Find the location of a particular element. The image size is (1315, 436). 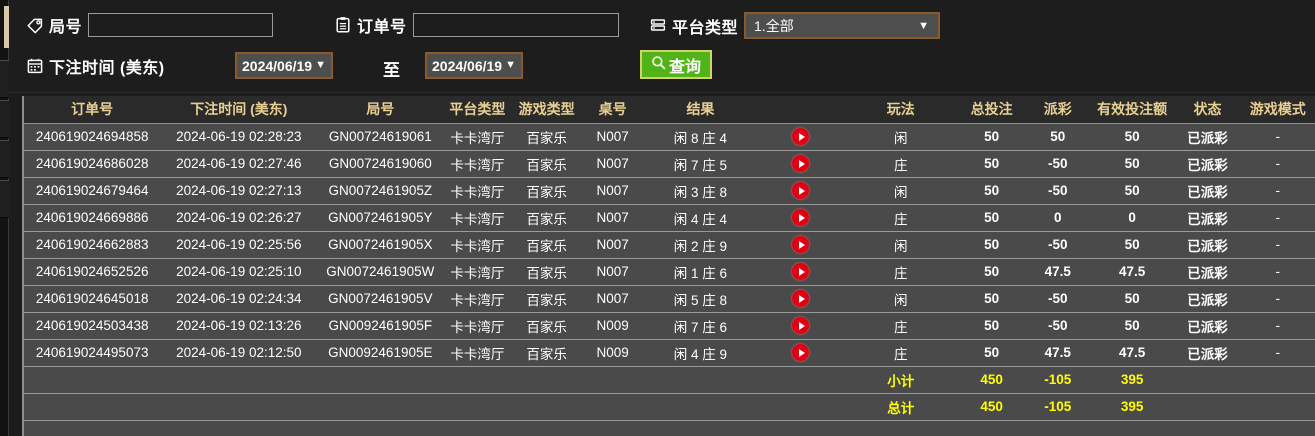

cell-play-type: 庄 is located at coordinates (900, 218).